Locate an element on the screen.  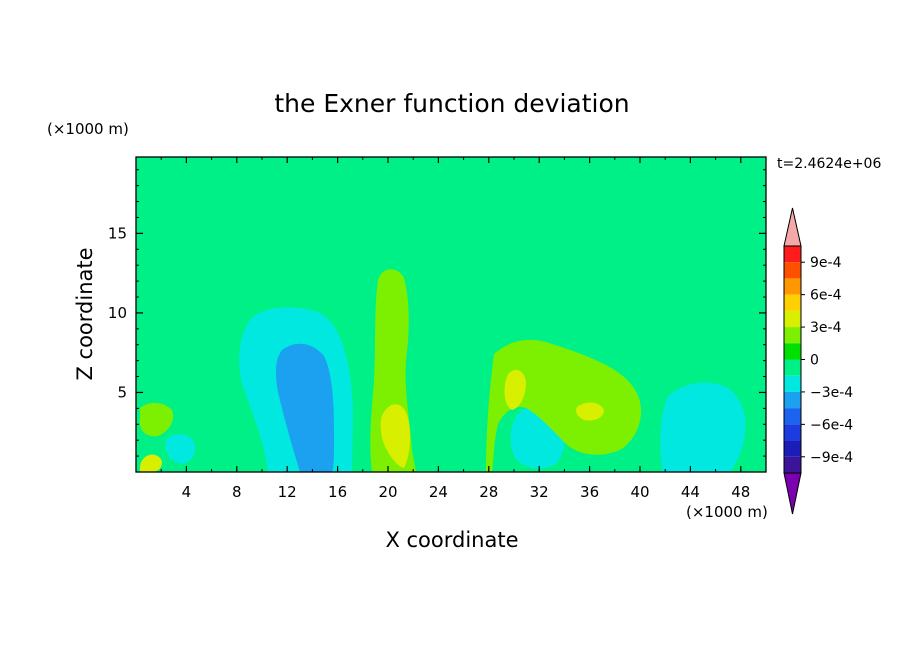
x-tick-label: 32 is located at coordinates (539, 492).